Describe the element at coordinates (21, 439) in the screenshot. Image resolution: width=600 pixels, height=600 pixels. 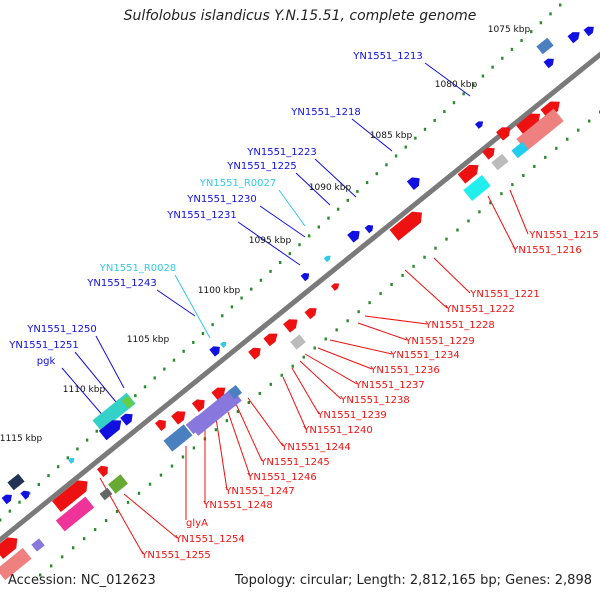
I see `scale-label: 1115 kbp` at that location.